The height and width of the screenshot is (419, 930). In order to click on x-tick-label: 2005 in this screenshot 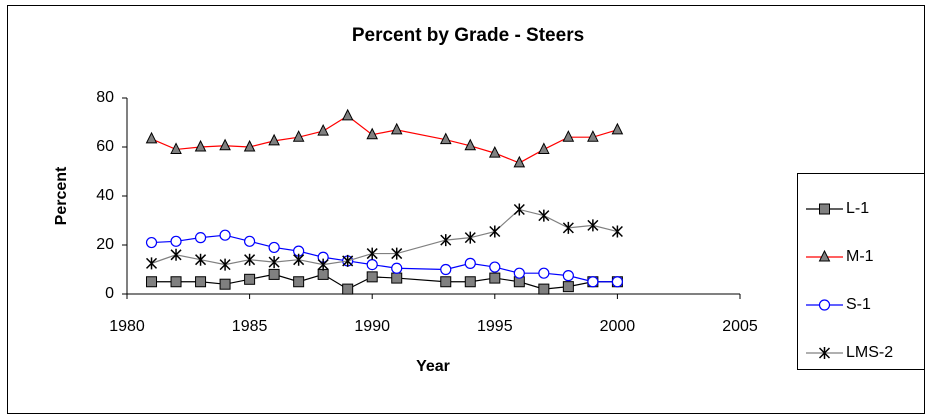, I will do `click(740, 326)`.